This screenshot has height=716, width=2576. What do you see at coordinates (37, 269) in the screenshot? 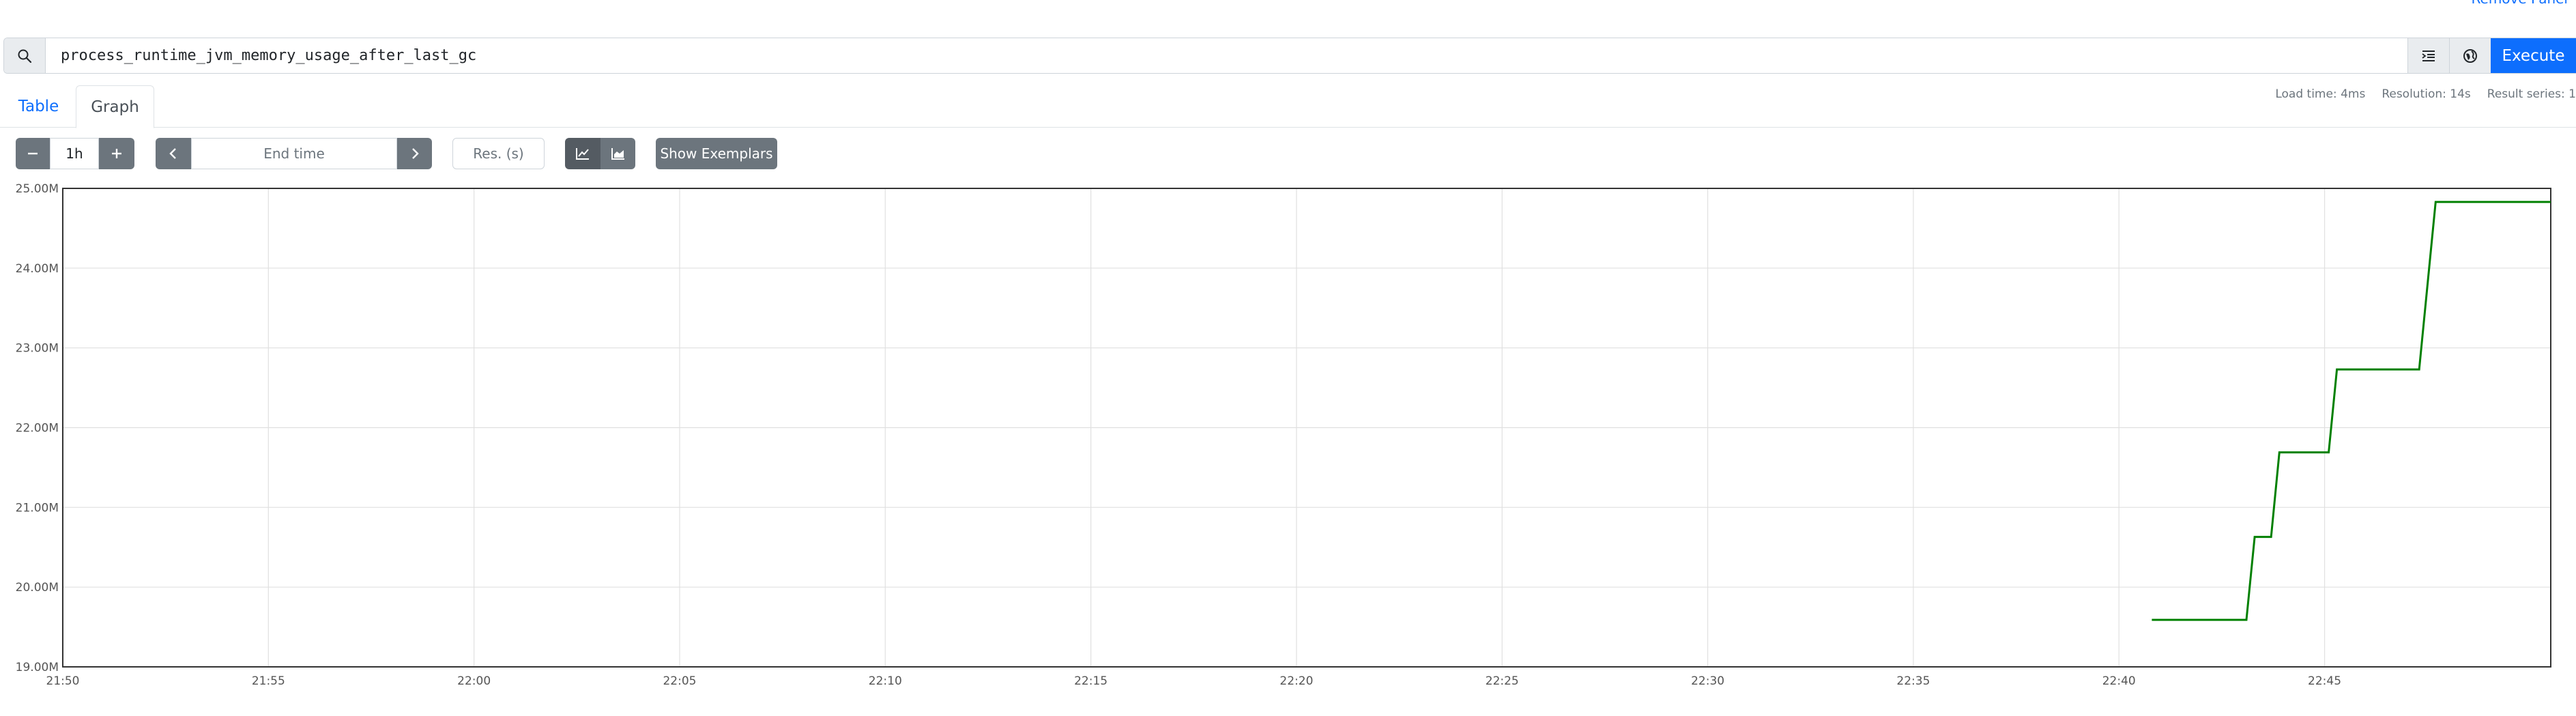
I see `y-tick-label: 24.00M` at bounding box center [37, 269].